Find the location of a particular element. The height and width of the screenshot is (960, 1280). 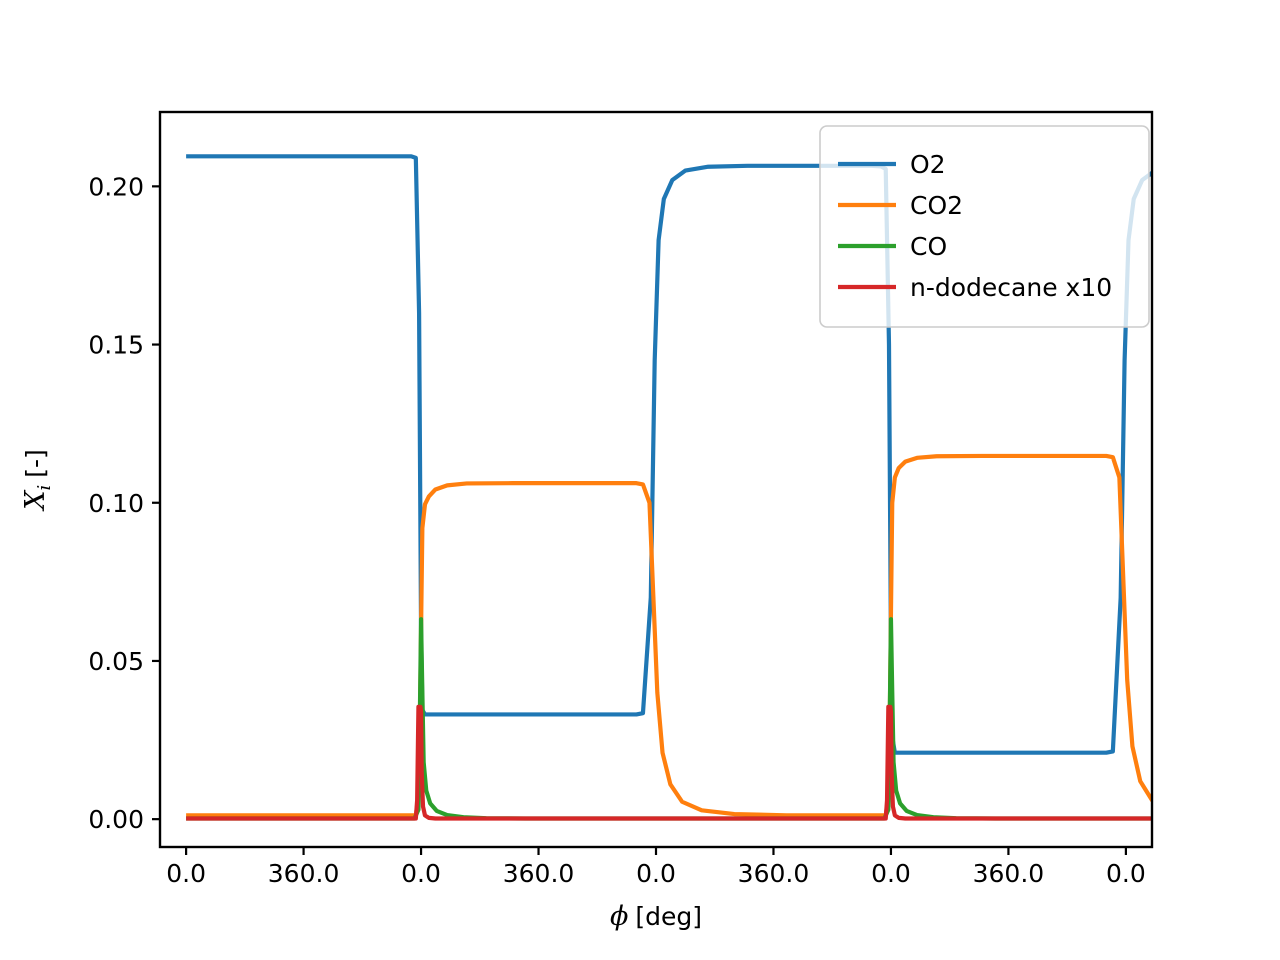

legend-label-co: CO is located at coordinates (928, 246).